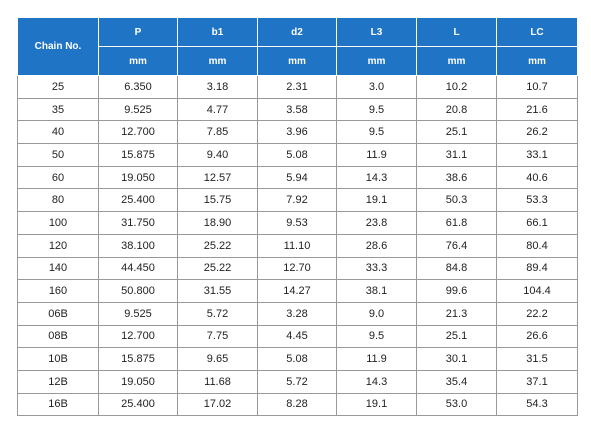 The height and width of the screenshot is (441, 591). I want to click on value-cell: 33.1, so click(537, 155).